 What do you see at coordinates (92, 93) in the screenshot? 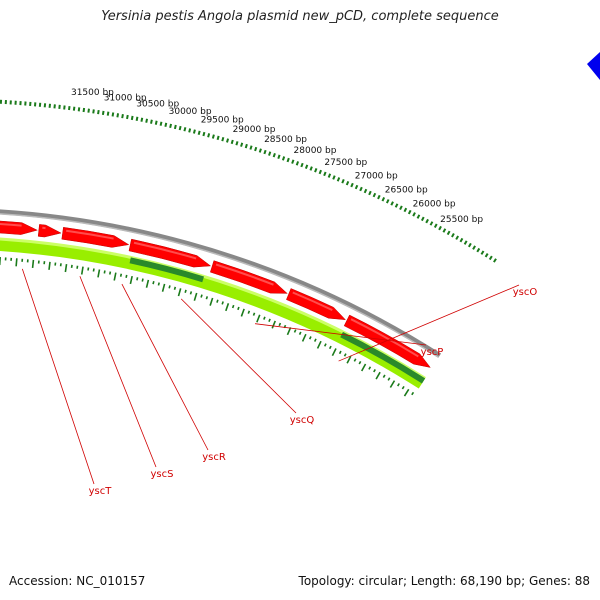
I see `tick-label: 31500 bp` at bounding box center [92, 93].